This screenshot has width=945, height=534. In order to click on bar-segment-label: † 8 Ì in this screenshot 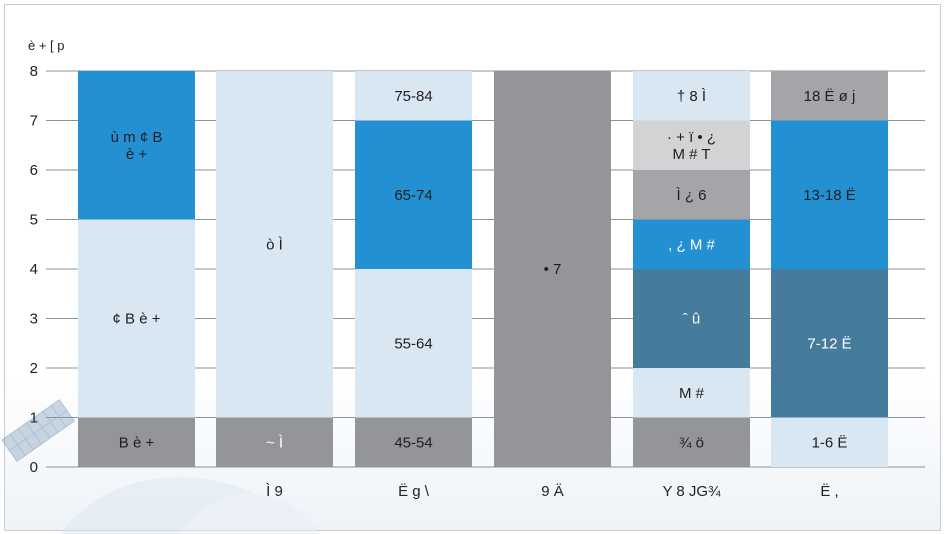, I will do `click(691, 96)`.